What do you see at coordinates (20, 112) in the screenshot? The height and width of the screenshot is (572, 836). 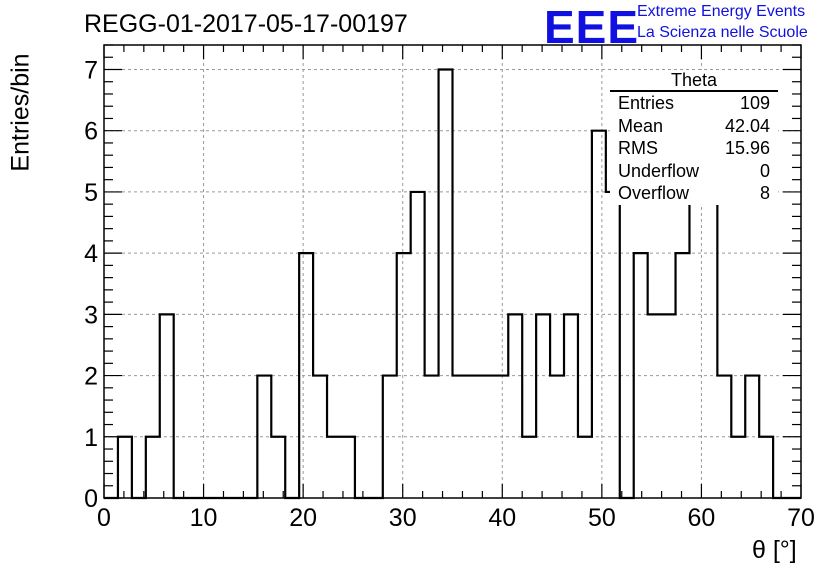 I see `y-axis-label: Entries/bin` at bounding box center [20, 112].